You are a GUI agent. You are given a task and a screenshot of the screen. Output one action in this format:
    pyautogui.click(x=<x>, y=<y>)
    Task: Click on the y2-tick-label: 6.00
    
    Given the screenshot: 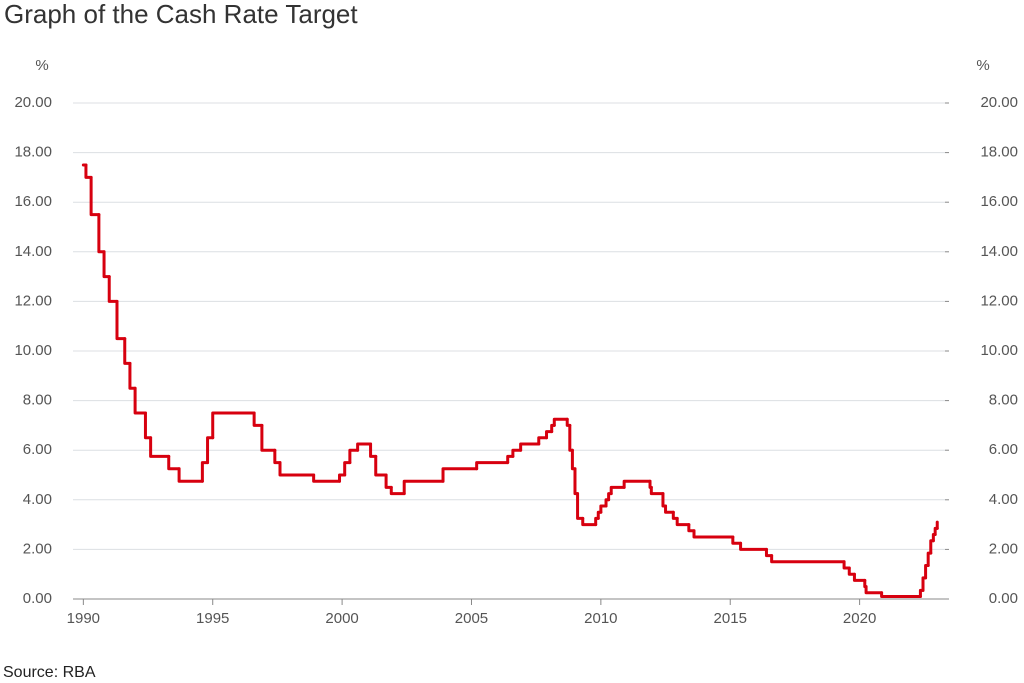 What is the action you would take?
    pyautogui.click(x=1003, y=449)
    